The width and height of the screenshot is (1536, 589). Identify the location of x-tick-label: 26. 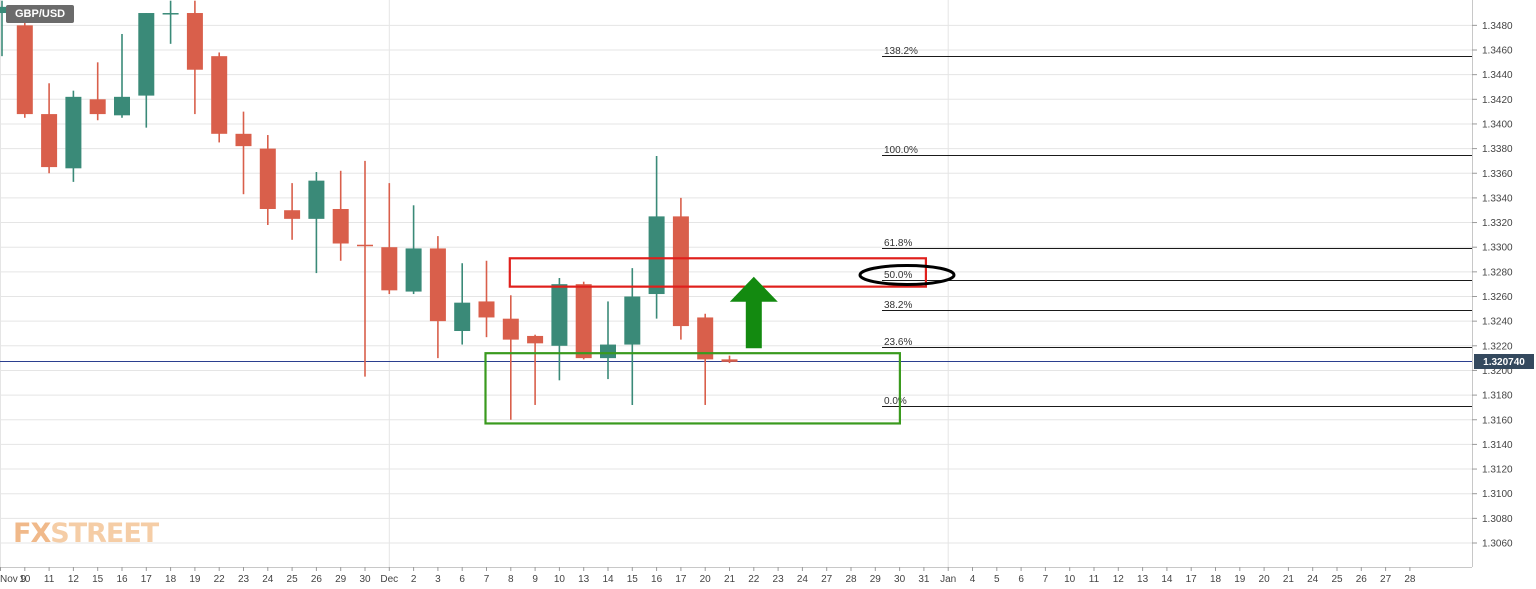
(1362, 579).